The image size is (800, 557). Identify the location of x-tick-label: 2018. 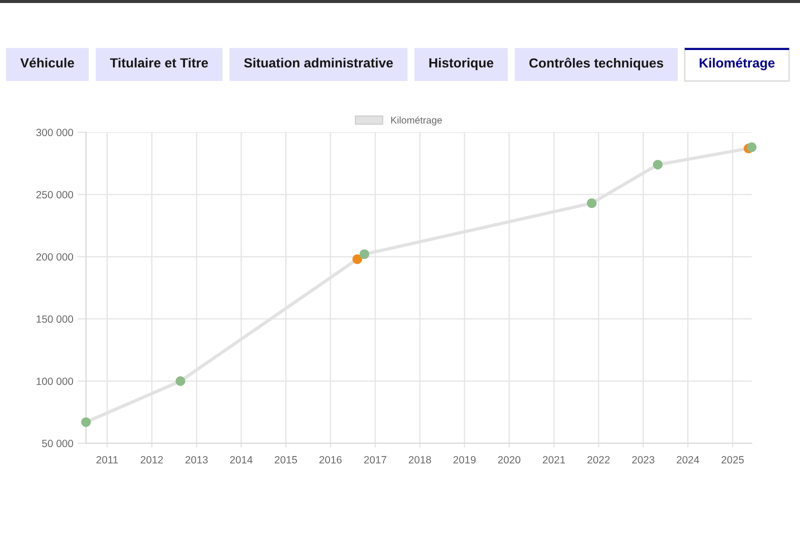
(420, 460).